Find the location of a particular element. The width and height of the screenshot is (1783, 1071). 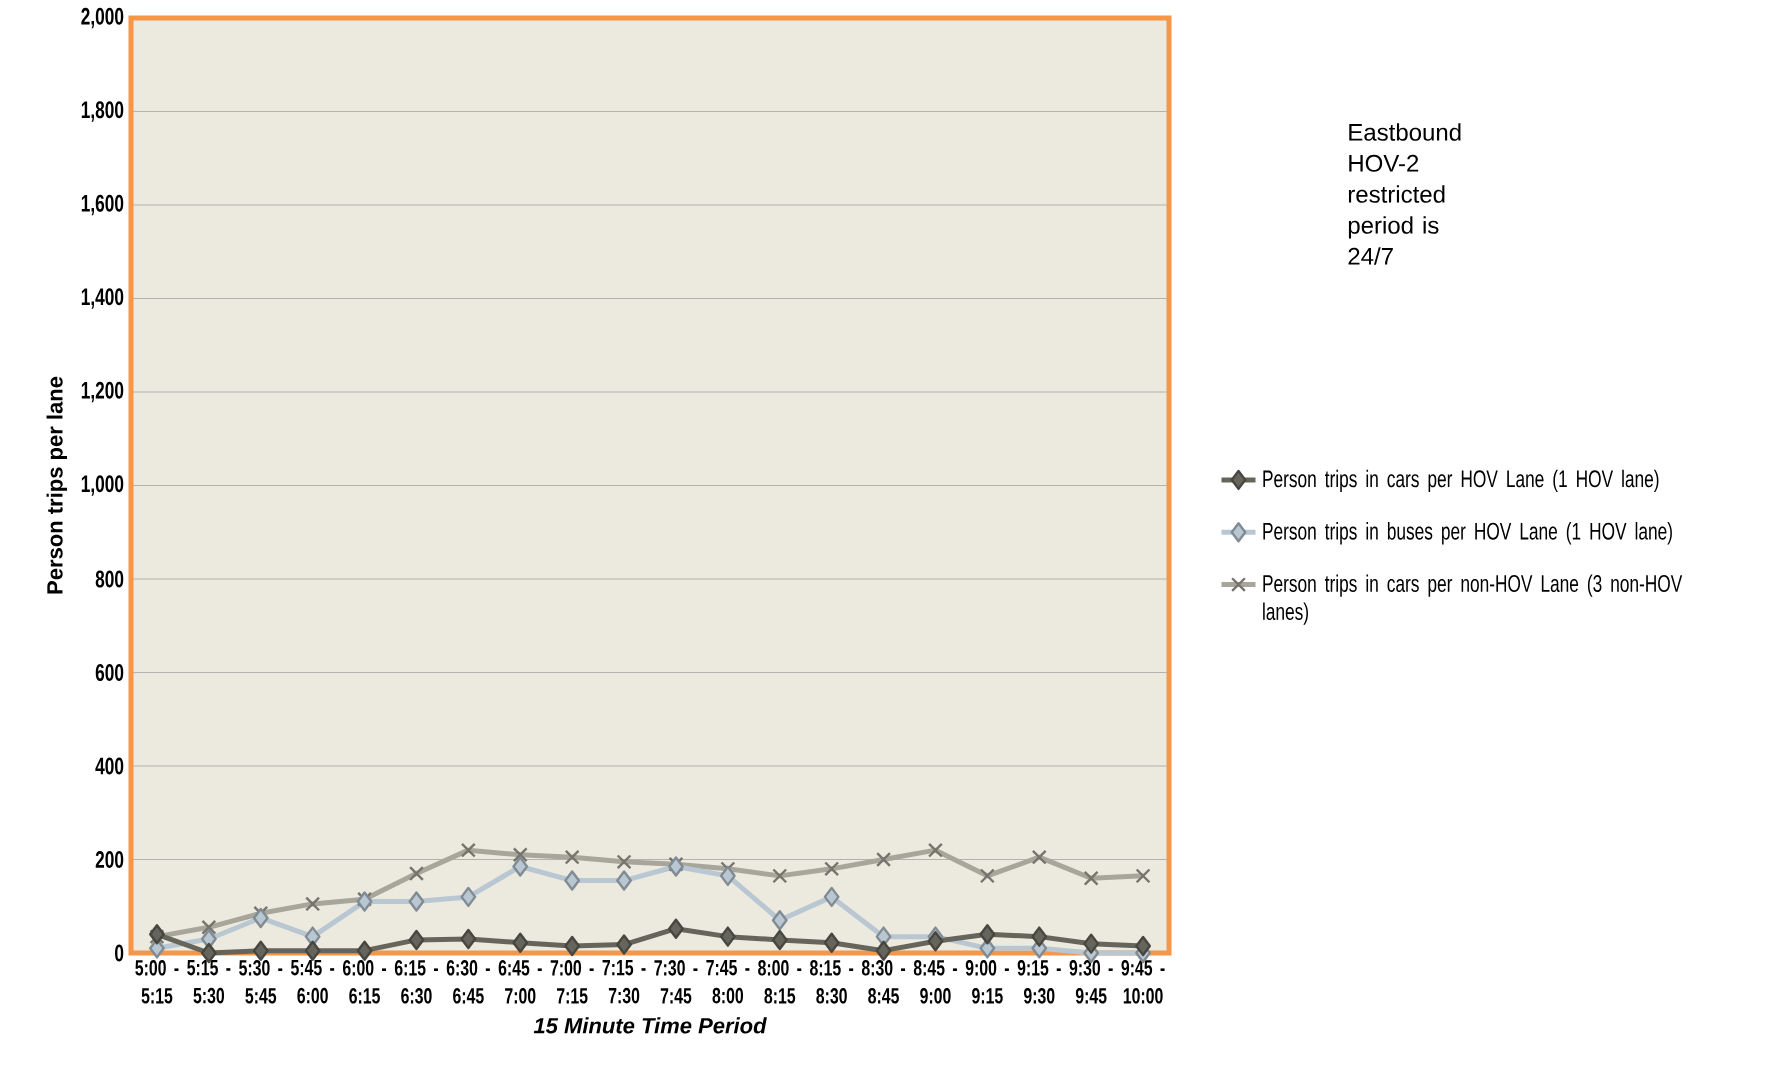

x-tick-label: 9:15 - 9:30 is located at coordinates (1039, 982).